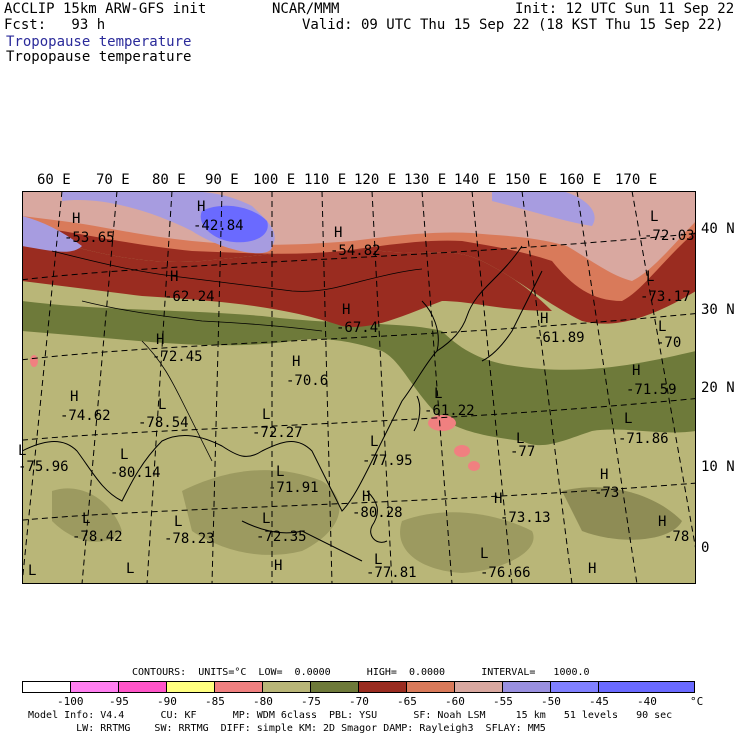 The image size is (740, 740). I want to click on extremum-value: -61.89, so click(559, 338).